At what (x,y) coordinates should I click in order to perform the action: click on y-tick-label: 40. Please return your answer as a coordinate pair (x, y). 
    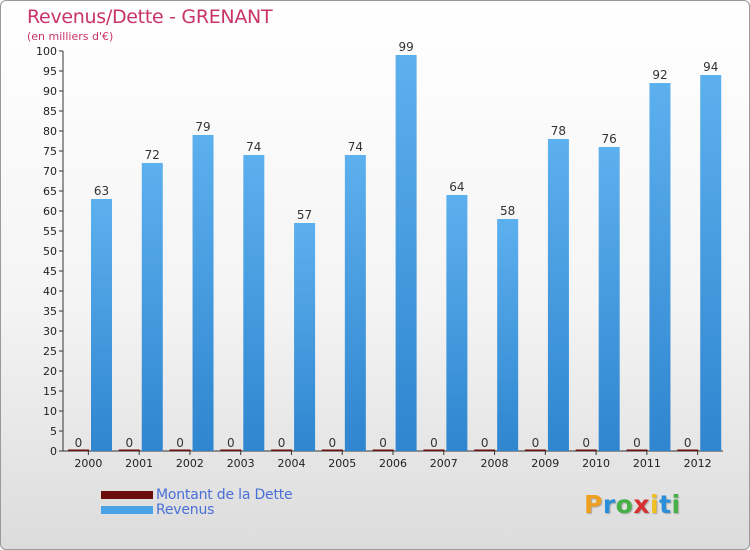
    Looking at the image, I should click on (50, 291).